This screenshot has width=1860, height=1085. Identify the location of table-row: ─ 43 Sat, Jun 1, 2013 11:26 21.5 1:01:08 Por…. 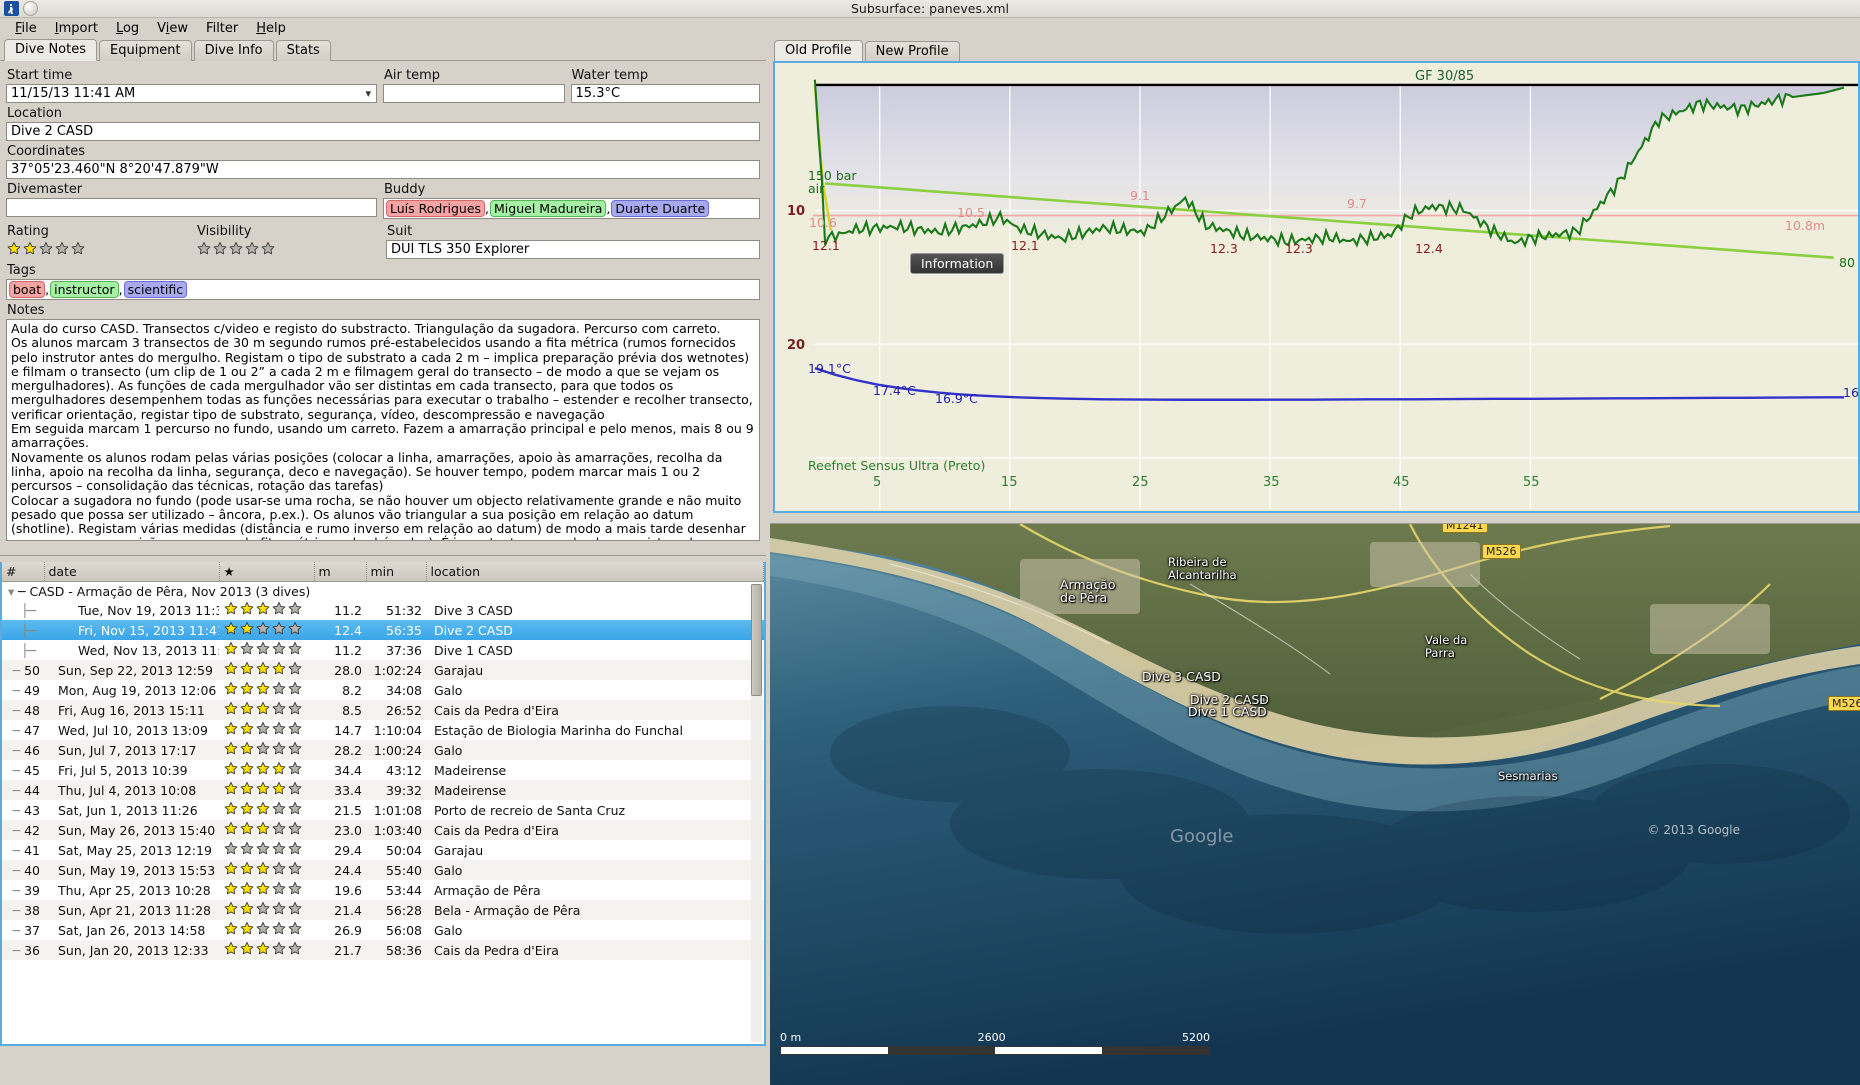
(383, 810).